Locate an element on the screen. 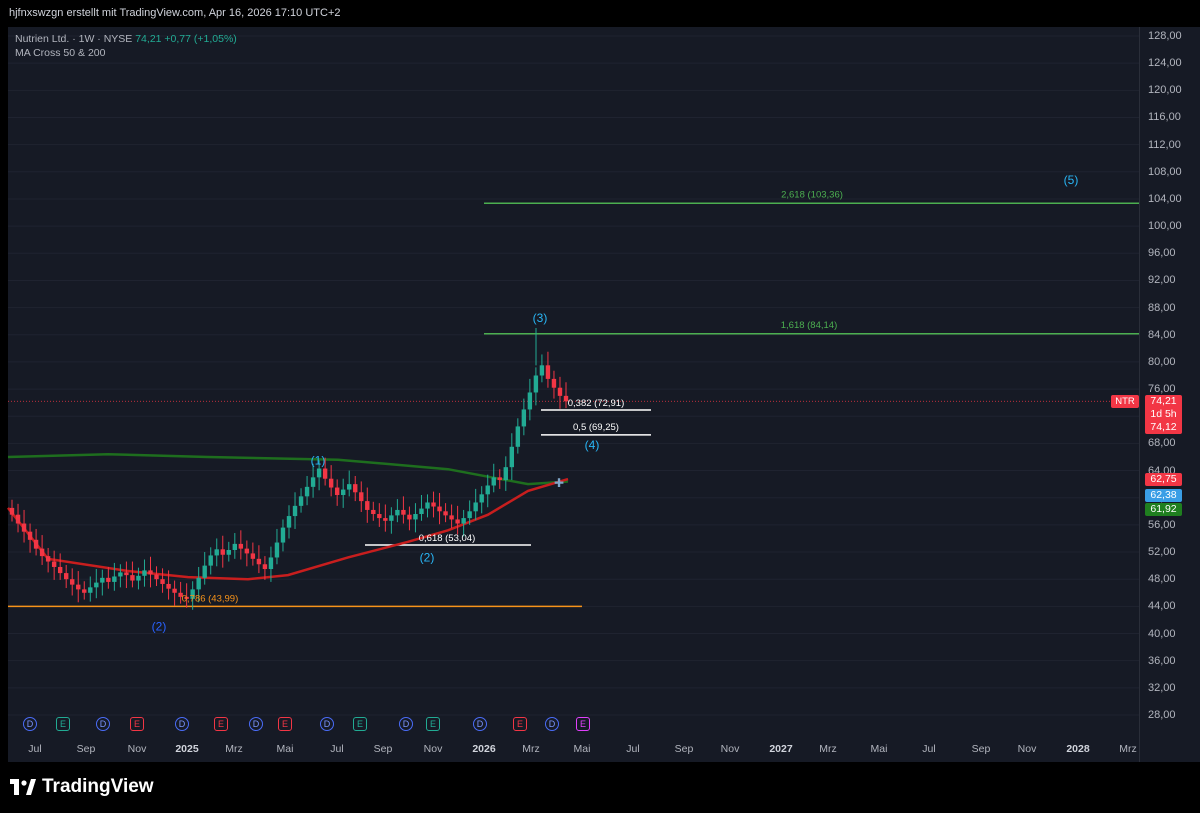 The width and height of the screenshot is (1200, 813). y-tick-label: 52,00 is located at coordinates (1162, 552).